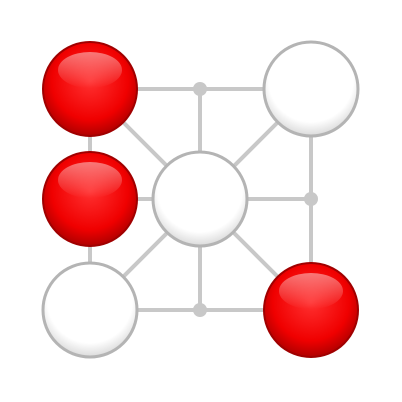 This screenshot has height=402, width=402. I want to click on empty-point-bottom-center, so click(200, 310).